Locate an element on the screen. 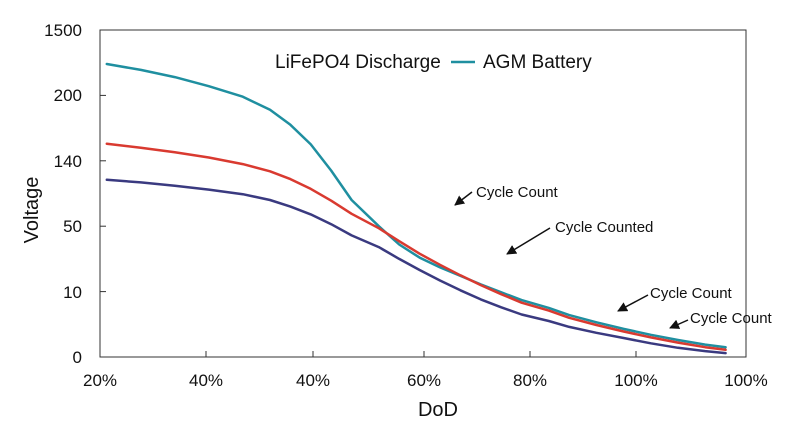 The image size is (800, 441). legend-label-agm-battery: AGM Battery is located at coordinates (537, 62).